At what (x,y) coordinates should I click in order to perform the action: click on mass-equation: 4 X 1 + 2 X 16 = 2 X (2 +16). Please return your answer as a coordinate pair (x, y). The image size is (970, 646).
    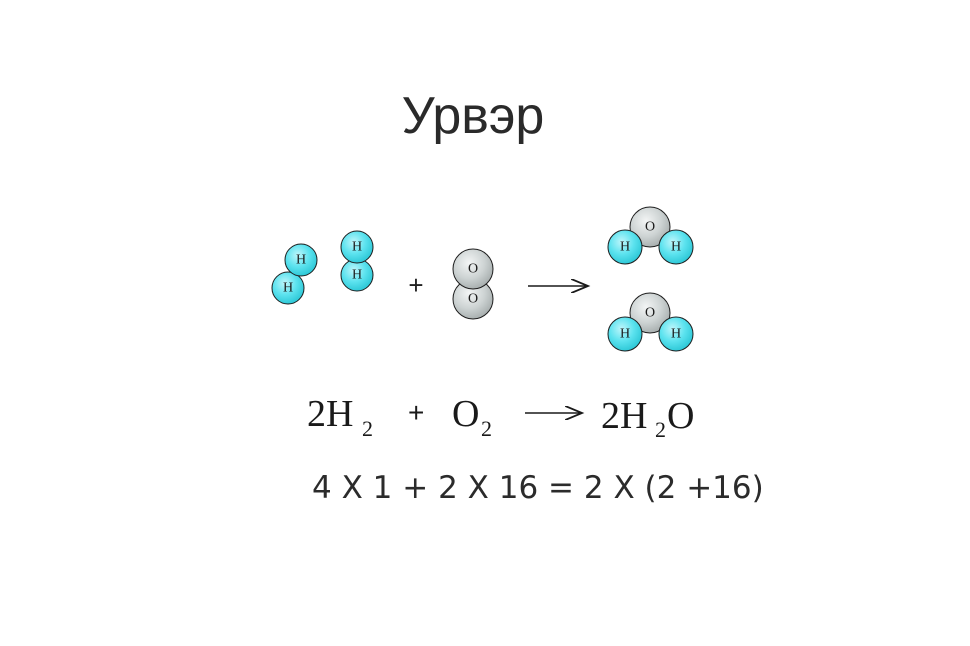
    Looking at the image, I should click on (538, 488).